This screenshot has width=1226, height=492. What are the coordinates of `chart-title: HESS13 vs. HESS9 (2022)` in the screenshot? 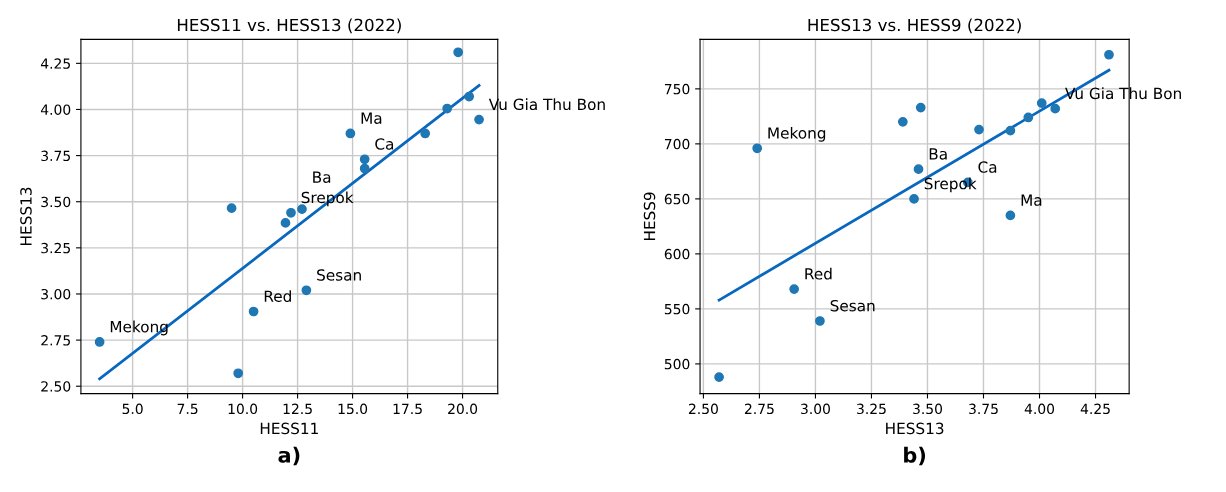 It's located at (914, 26).